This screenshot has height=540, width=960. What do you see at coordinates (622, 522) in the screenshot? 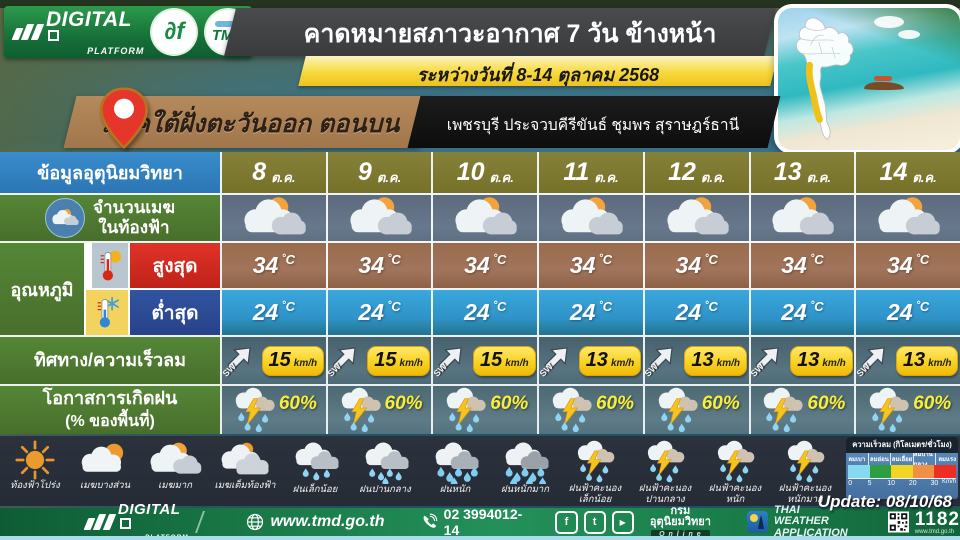
I see `youtube-icon: ▶` at bounding box center [622, 522].